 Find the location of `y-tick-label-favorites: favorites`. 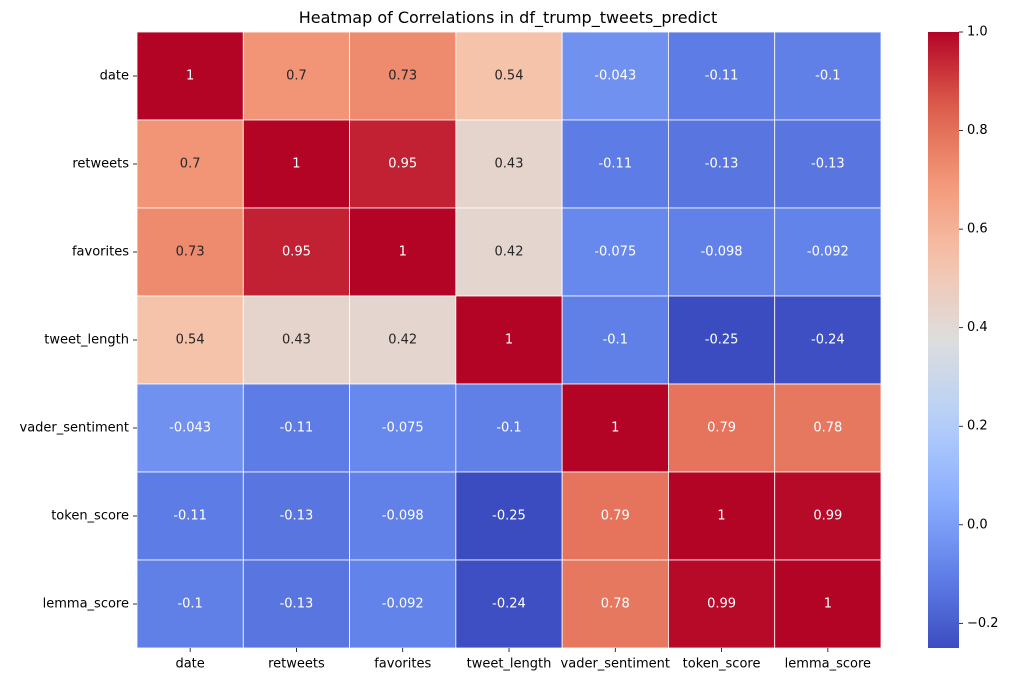

y-tick-label-favorites: favorites is located at coordinates (100, 252).